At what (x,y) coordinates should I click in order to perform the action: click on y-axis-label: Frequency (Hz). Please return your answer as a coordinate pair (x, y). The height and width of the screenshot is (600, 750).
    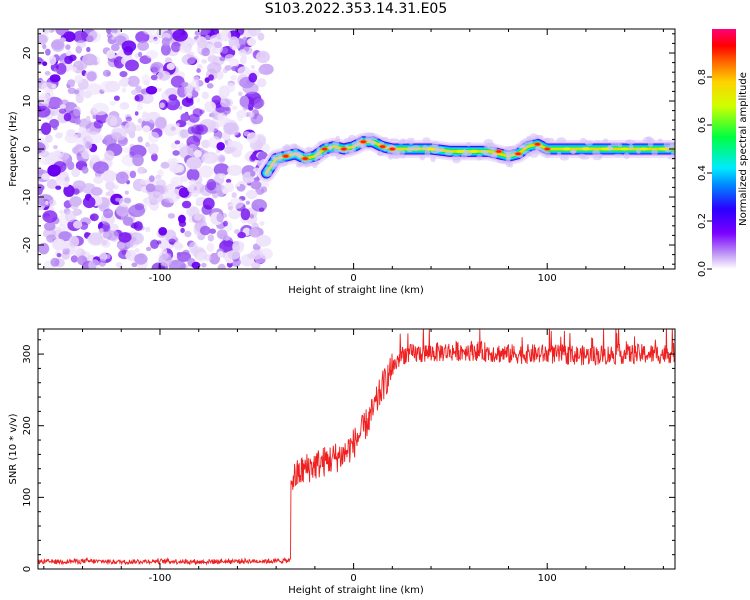
    Looking at the image, I should click on (13, 149).